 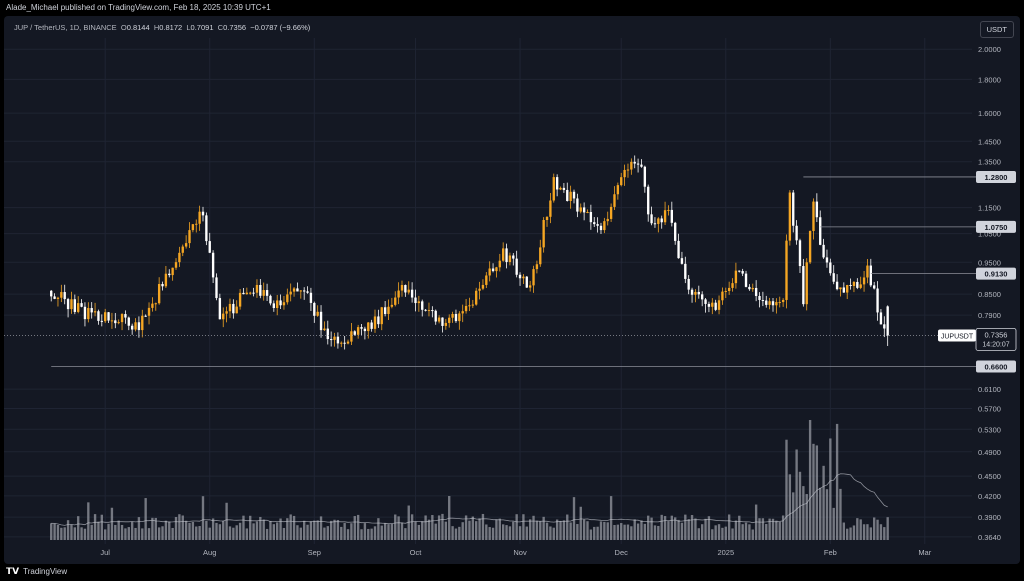 What do you see at coordinates (123, 27) in the screenshot?
I see `open-label: O` at bounding box center [123, 27].